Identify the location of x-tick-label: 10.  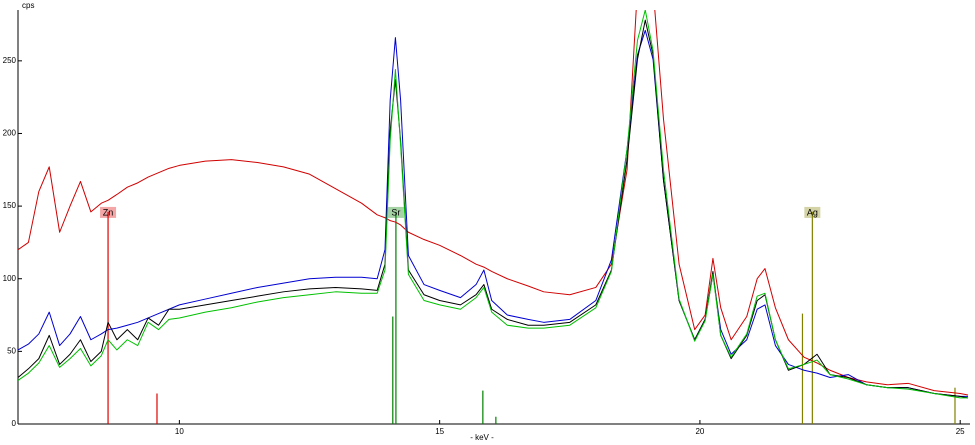
(179, 431).